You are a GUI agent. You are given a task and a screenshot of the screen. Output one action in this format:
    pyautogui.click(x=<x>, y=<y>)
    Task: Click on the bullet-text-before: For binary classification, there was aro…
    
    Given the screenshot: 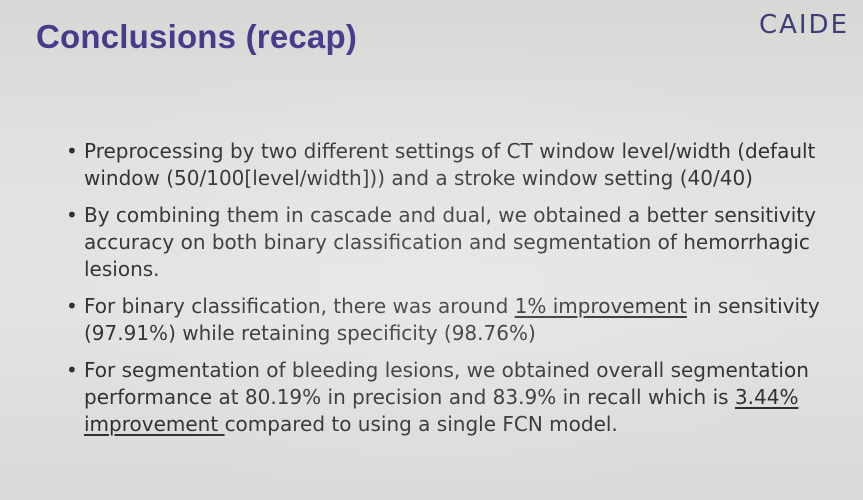 What is the action you would take?
    pyautogui.click(x=299, y=306)
    